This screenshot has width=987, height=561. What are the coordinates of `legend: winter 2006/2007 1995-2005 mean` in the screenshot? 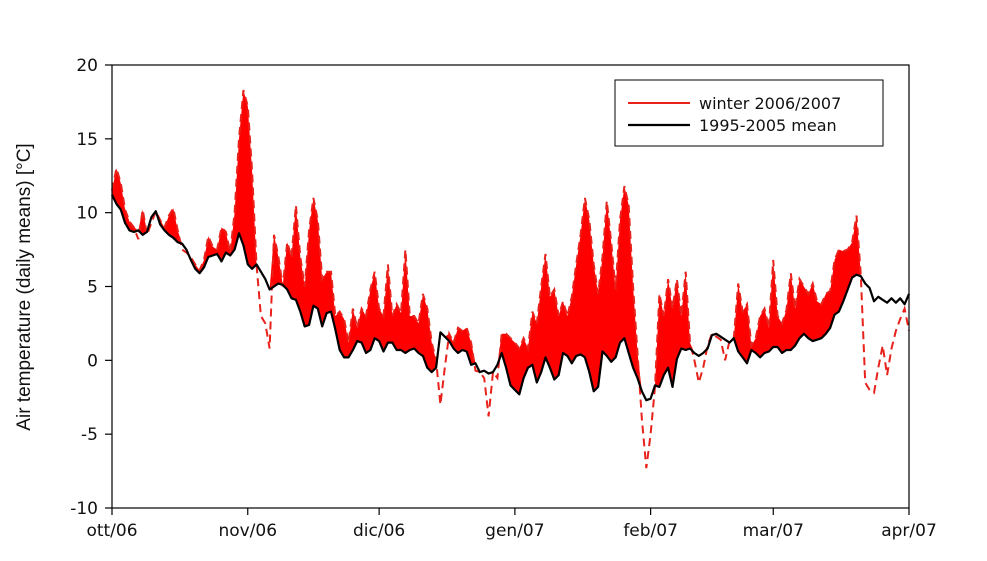 It's located at (749, 113).